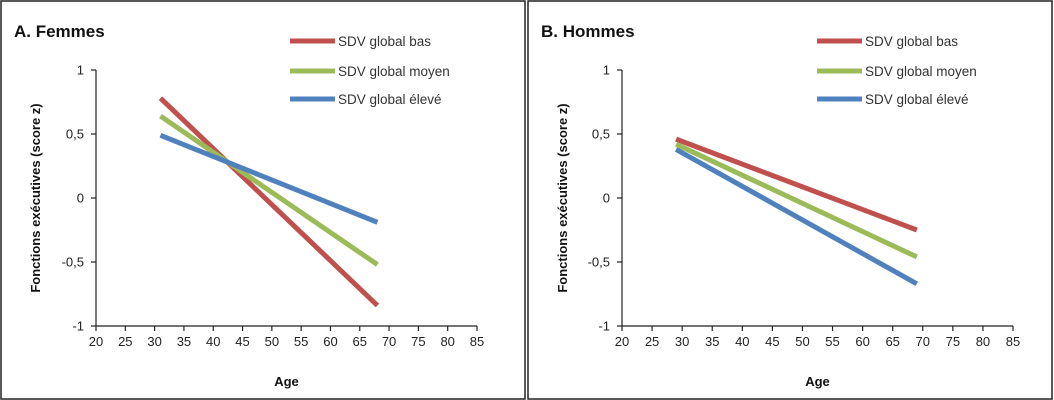 This screenshot has height=400, width=1054. What do you see at coordinates (588, 31) in the screenshot?
I see `panel-title: B. Hommes` at bounding box center [588, 31].